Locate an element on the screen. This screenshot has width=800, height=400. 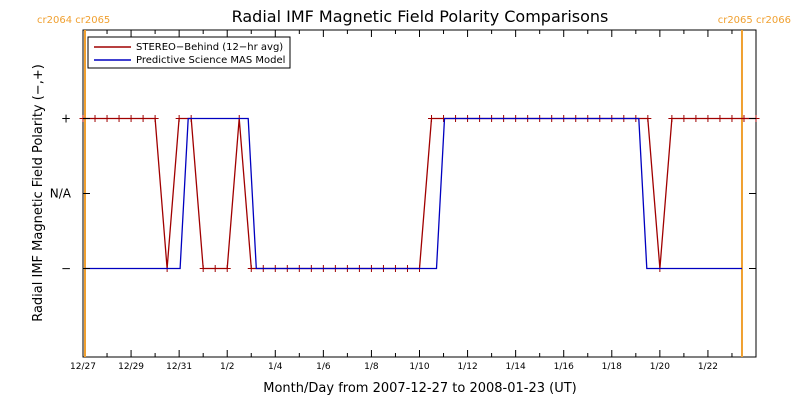
legend-box is located at coordinates (189, 52).